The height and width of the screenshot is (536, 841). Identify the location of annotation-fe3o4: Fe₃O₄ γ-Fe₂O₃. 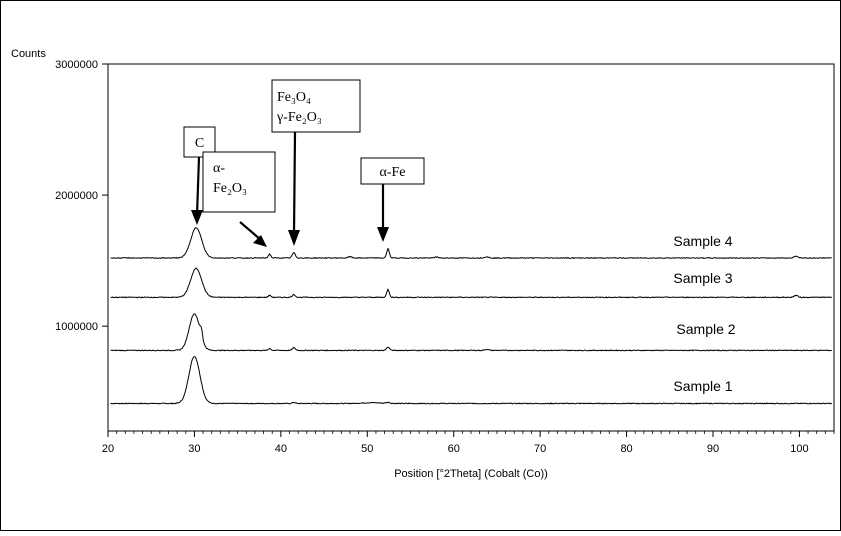
(316, 106).